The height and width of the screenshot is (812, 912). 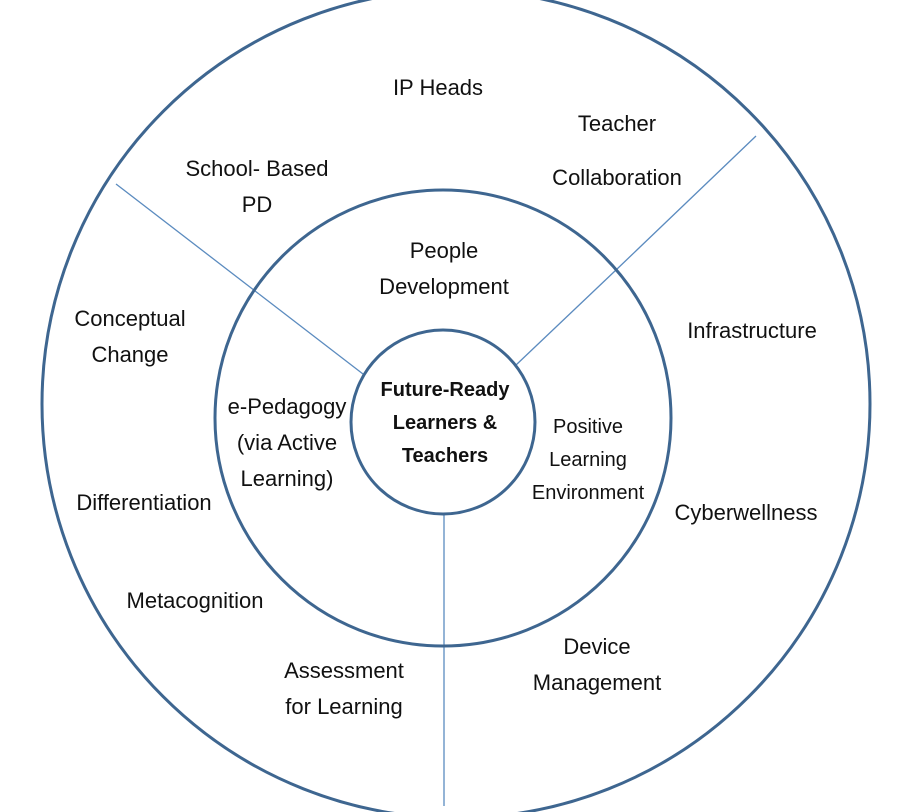 I want to click on pedagogy-line-1: e-Pedagogy, so click(x=287, y=406).